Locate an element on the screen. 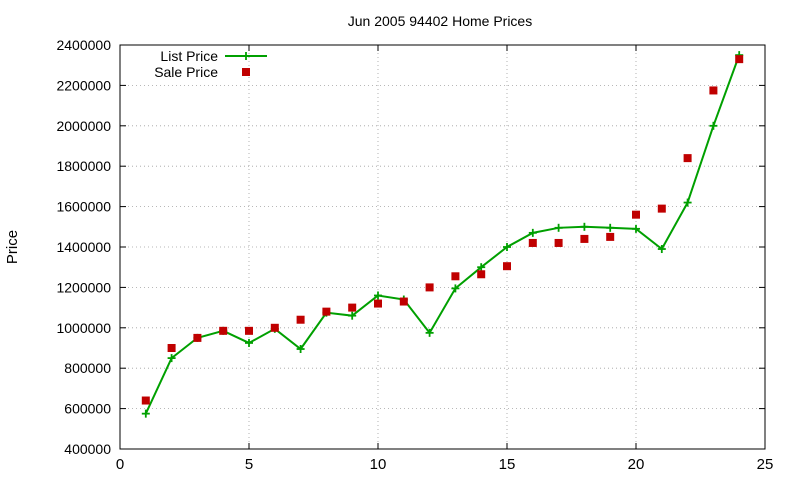 The height and width of the screenshot is (485, 800). y-tick-label: 800000 is located at coordinates (87, 368).